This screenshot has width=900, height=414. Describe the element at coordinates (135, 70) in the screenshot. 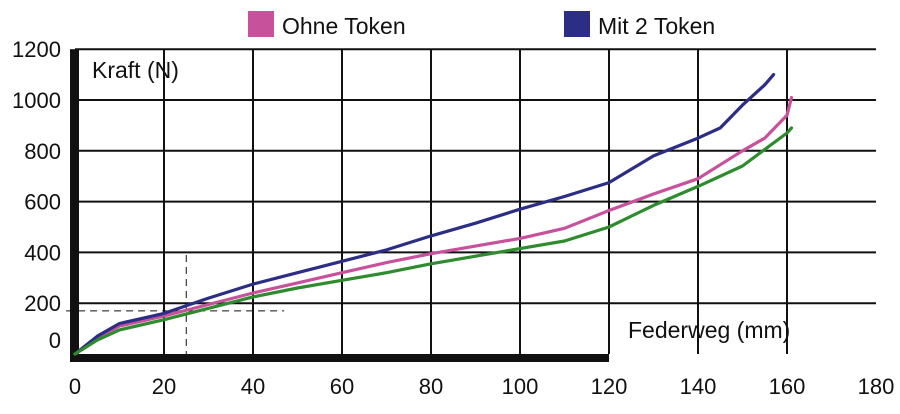

I see `y-axis-label: Kraft (N)` at that location.